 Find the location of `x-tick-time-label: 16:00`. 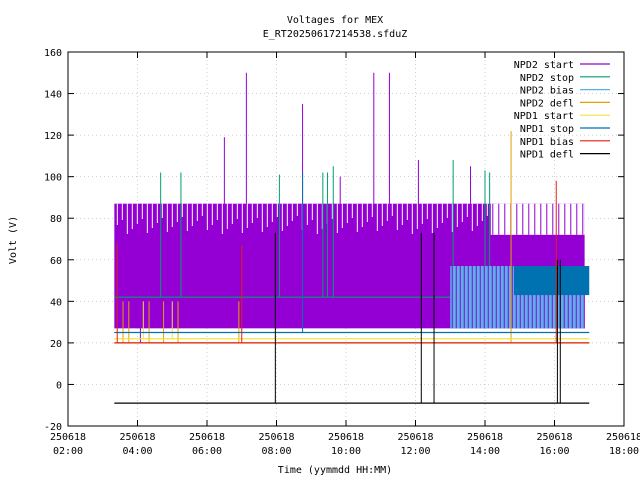

x-tick-time-label: 16:00 is located at coordinates (554, 451).